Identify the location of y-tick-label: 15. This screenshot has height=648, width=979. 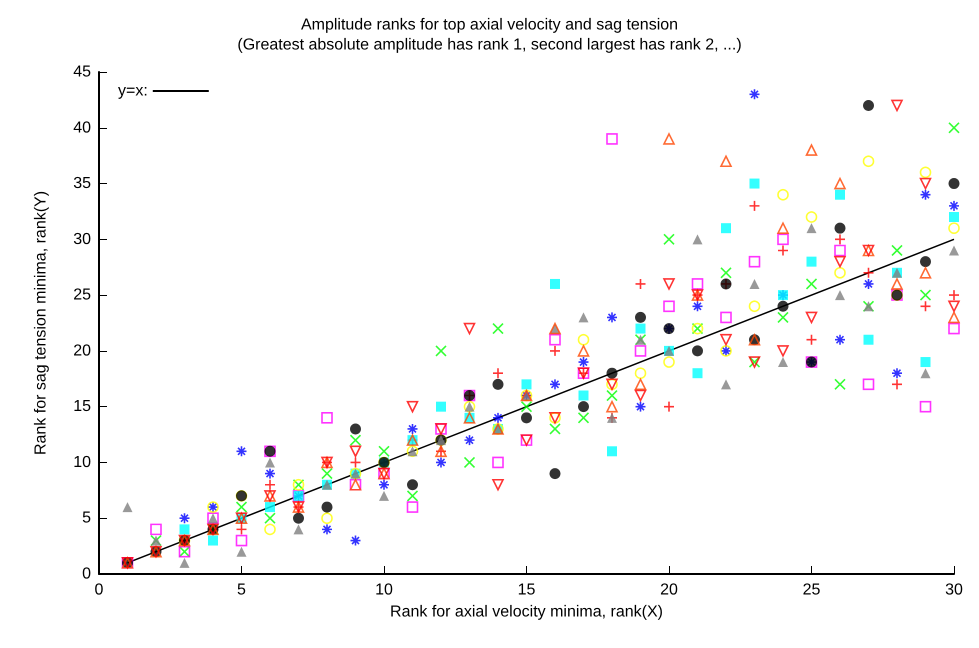
(82, 407).